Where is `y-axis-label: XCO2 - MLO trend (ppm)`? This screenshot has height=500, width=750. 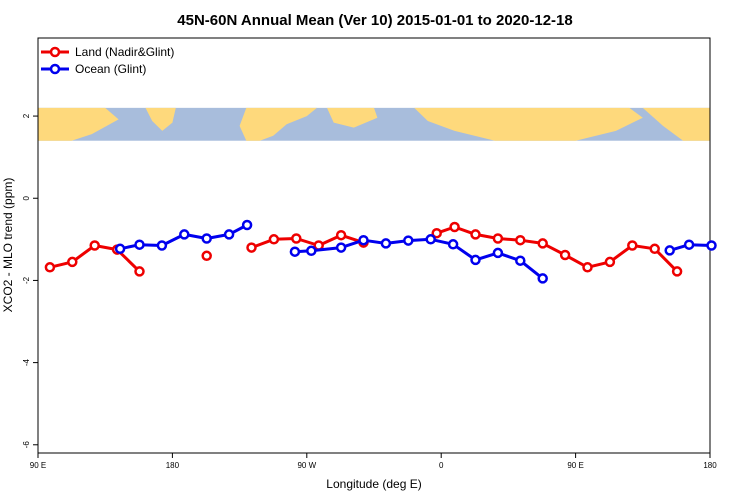
y-axis-label: XCO2 - MLO trend (ppm) is located at coordinates (8, 245).